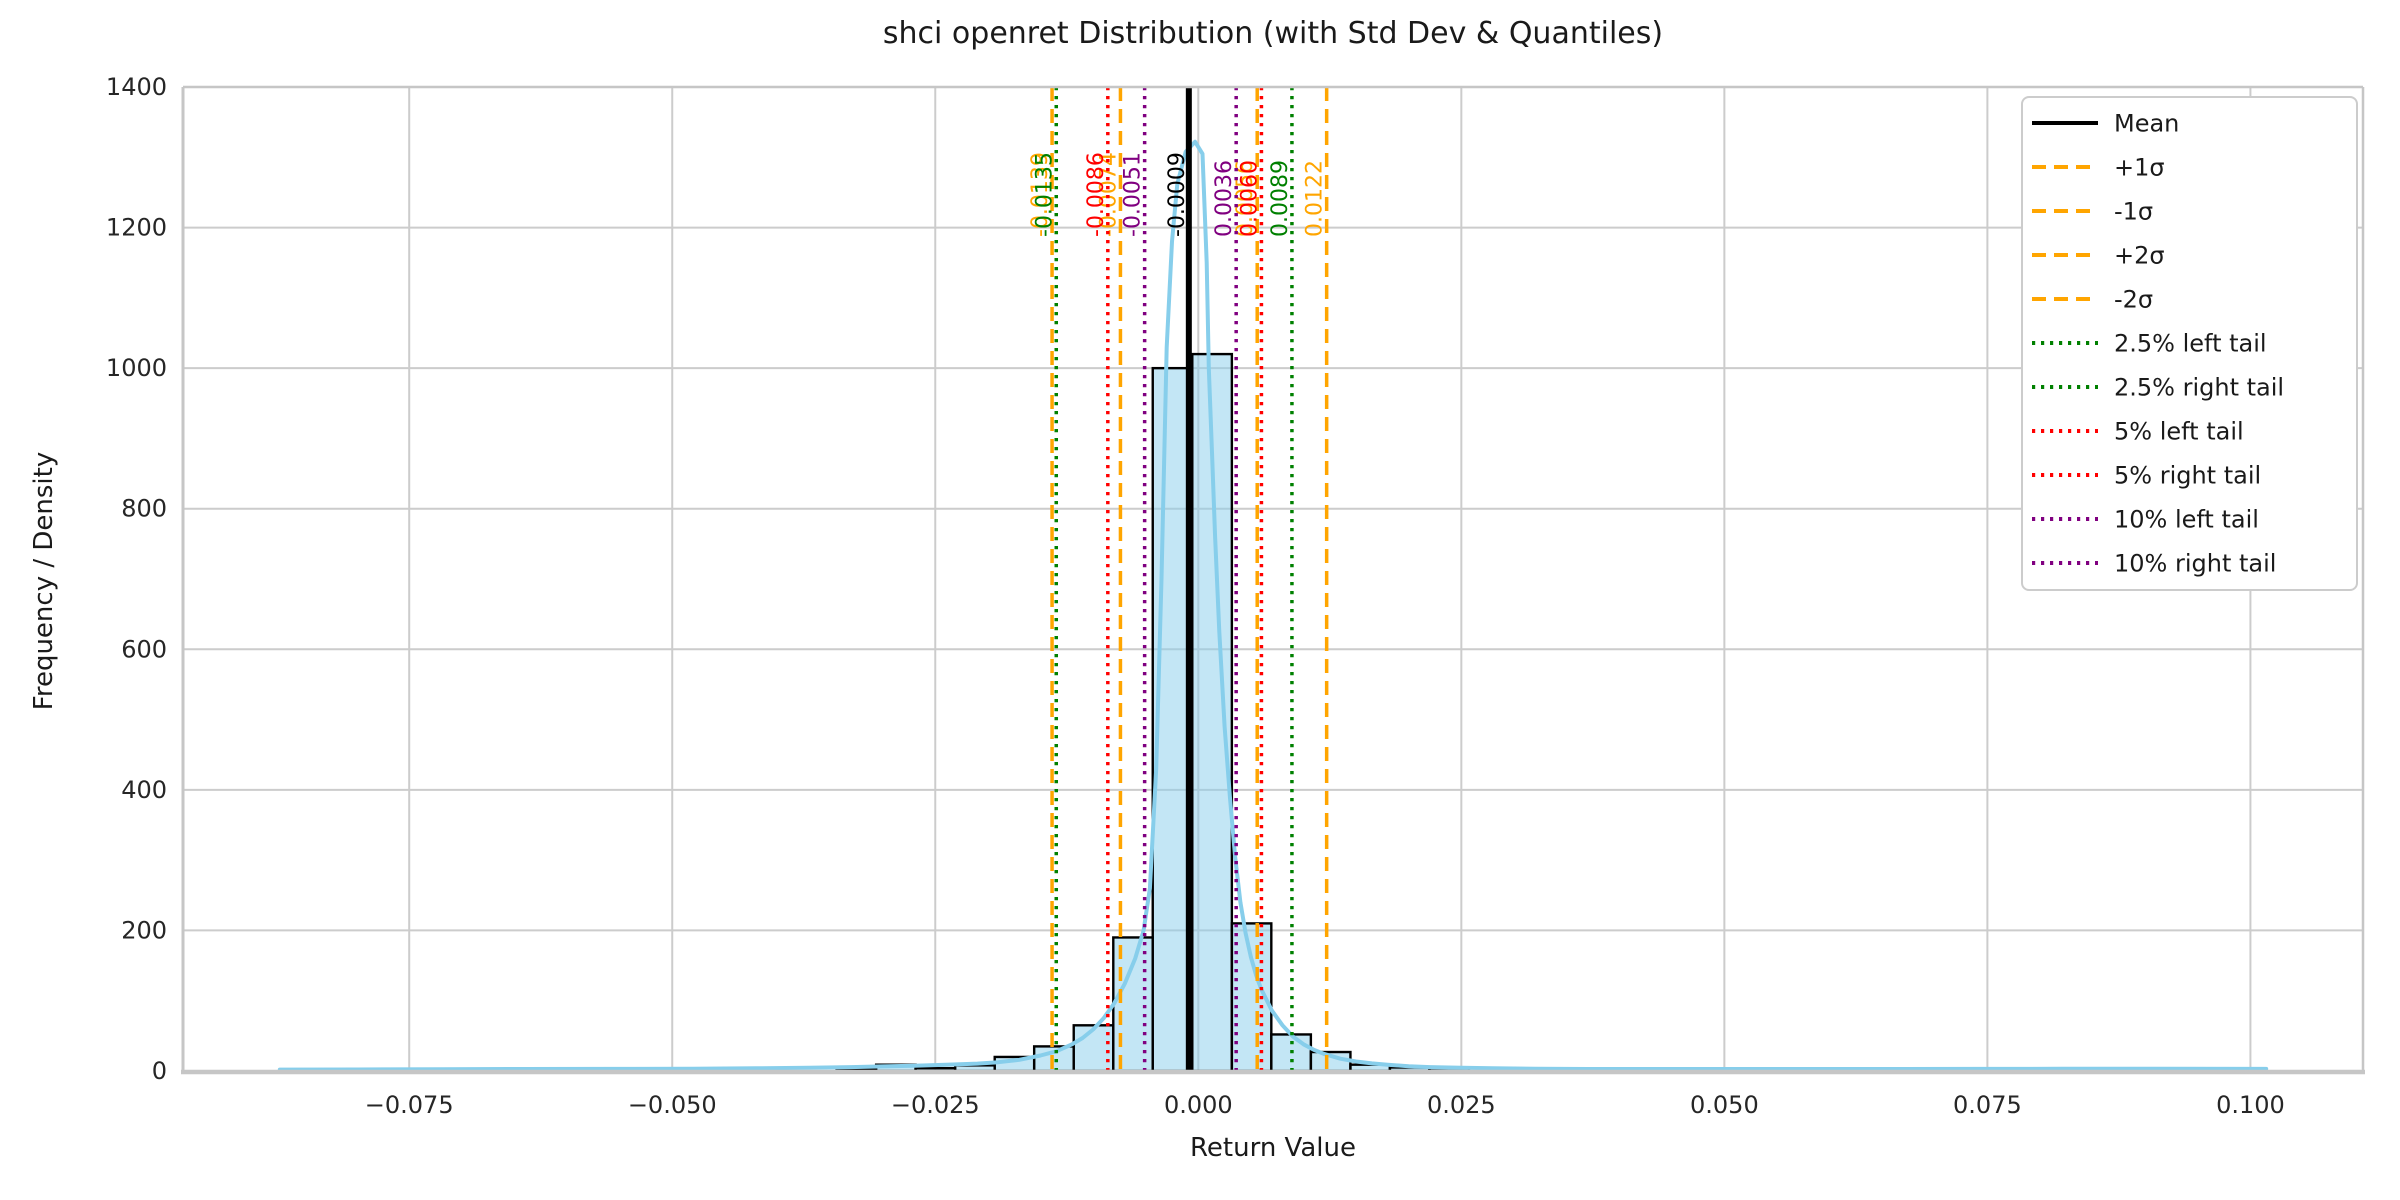 The image size is (2400, 1200). I want to click on y-tick-label: 0, so click(159, 1071).